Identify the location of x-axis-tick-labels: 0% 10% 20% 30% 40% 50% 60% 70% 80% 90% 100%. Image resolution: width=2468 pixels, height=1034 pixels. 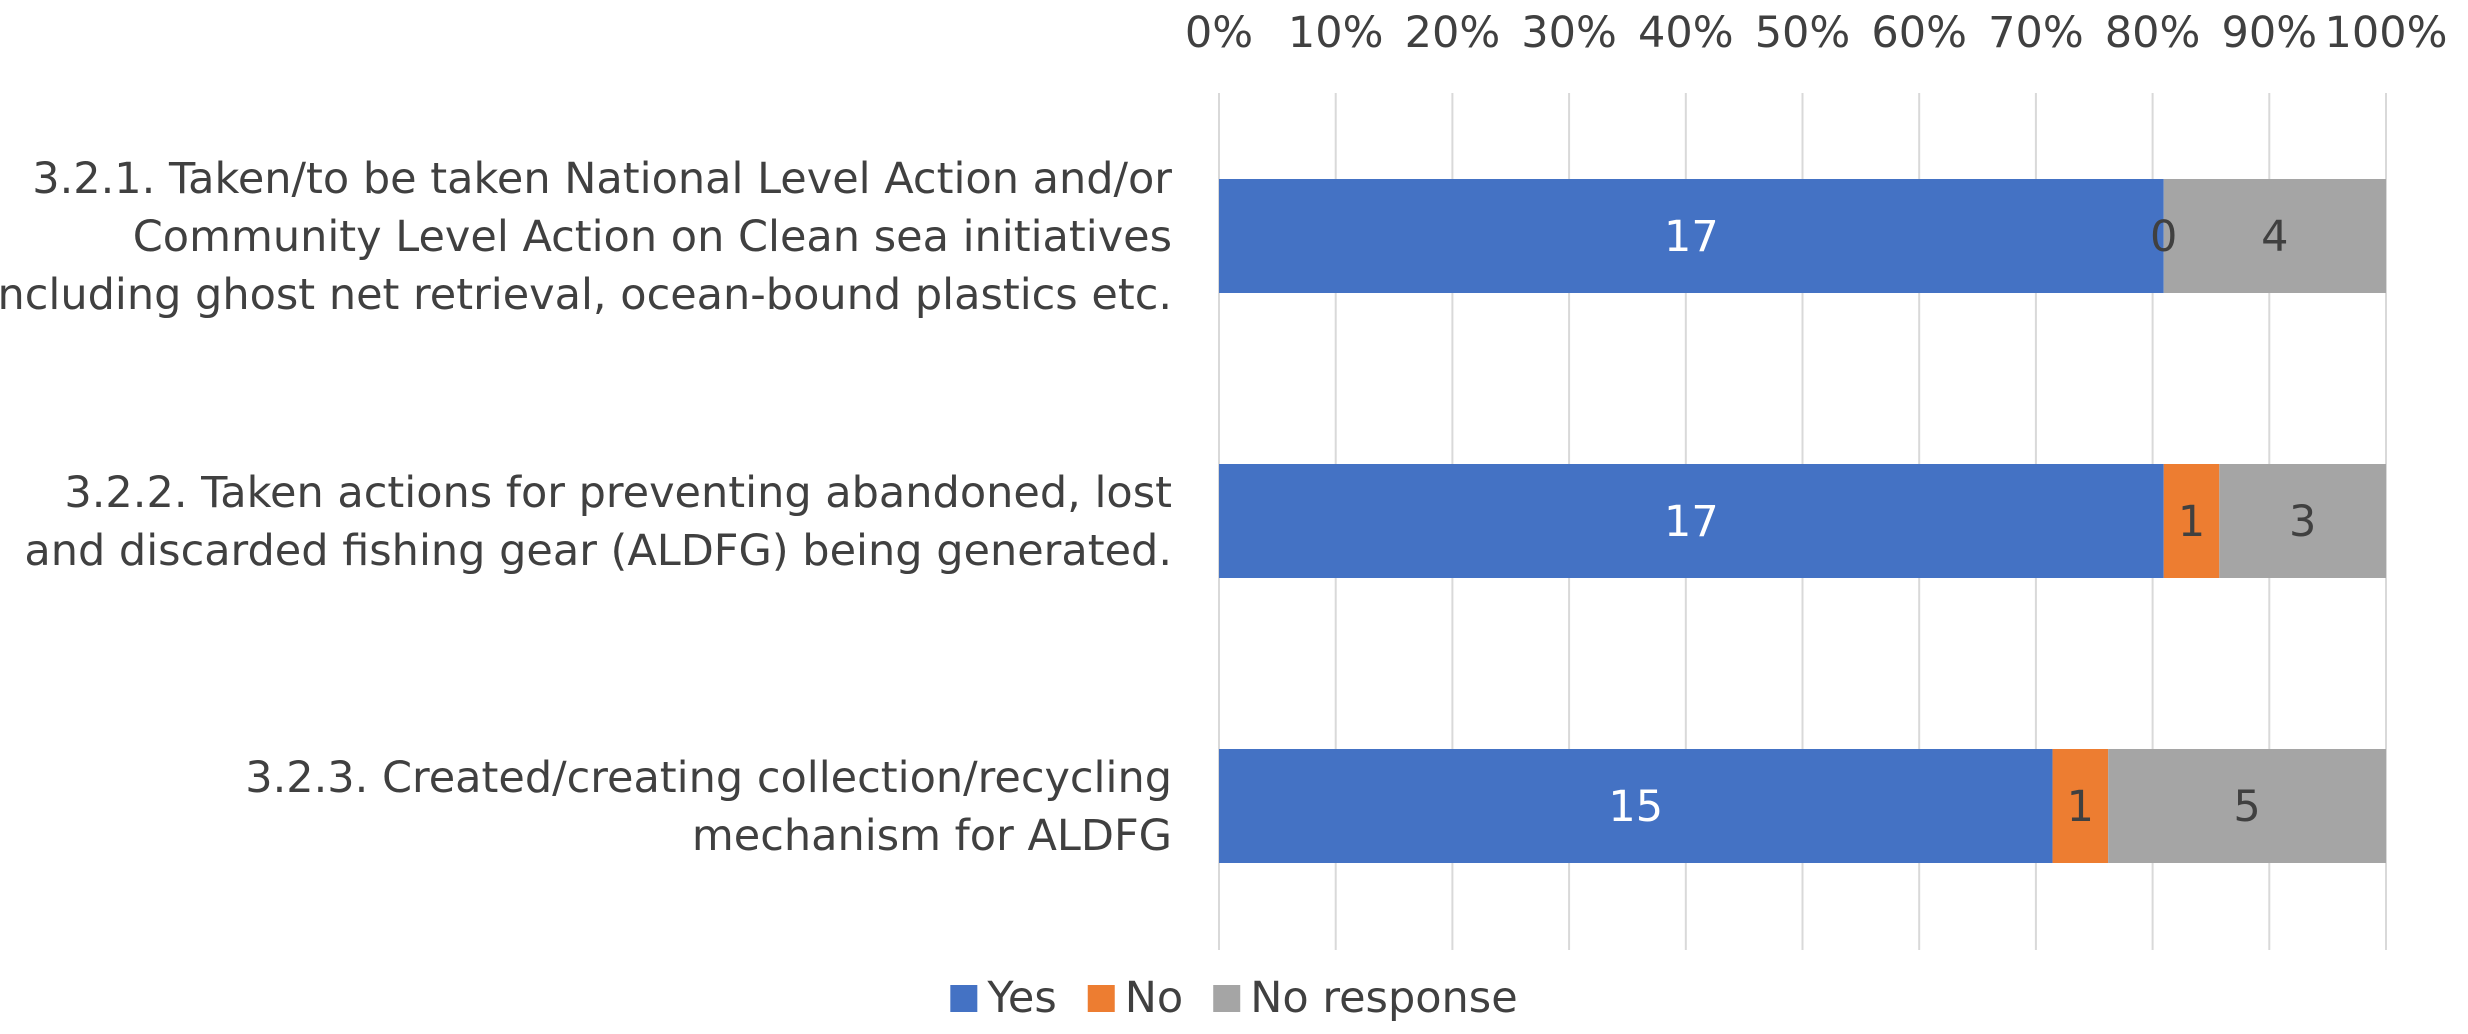
(1816, 33).